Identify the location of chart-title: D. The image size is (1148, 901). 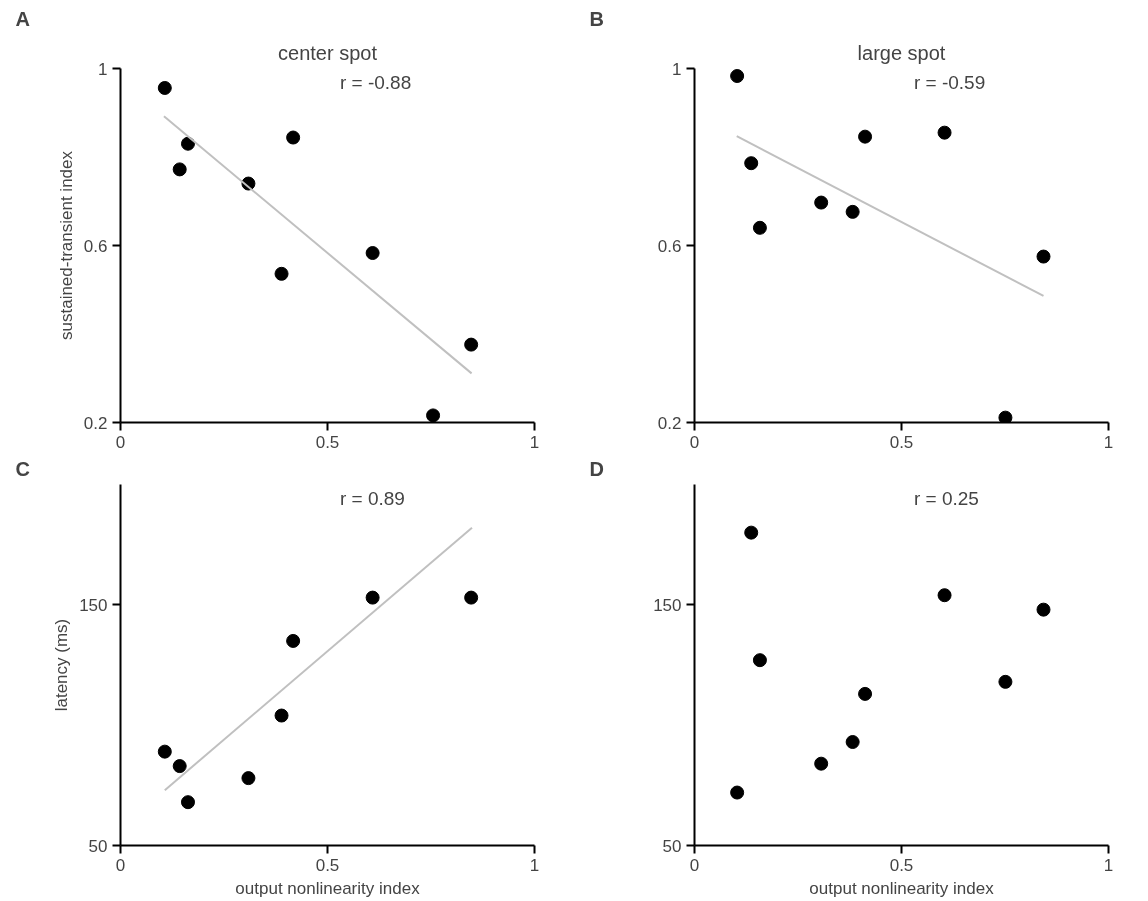
(596, 468).